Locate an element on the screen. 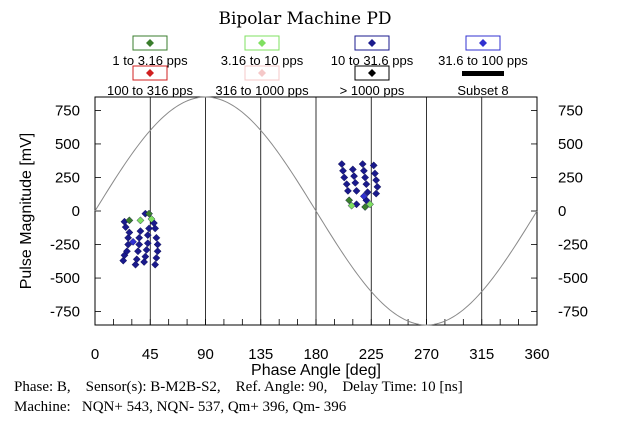  x-tick-label: 135 is located at coordinates (260, 354).